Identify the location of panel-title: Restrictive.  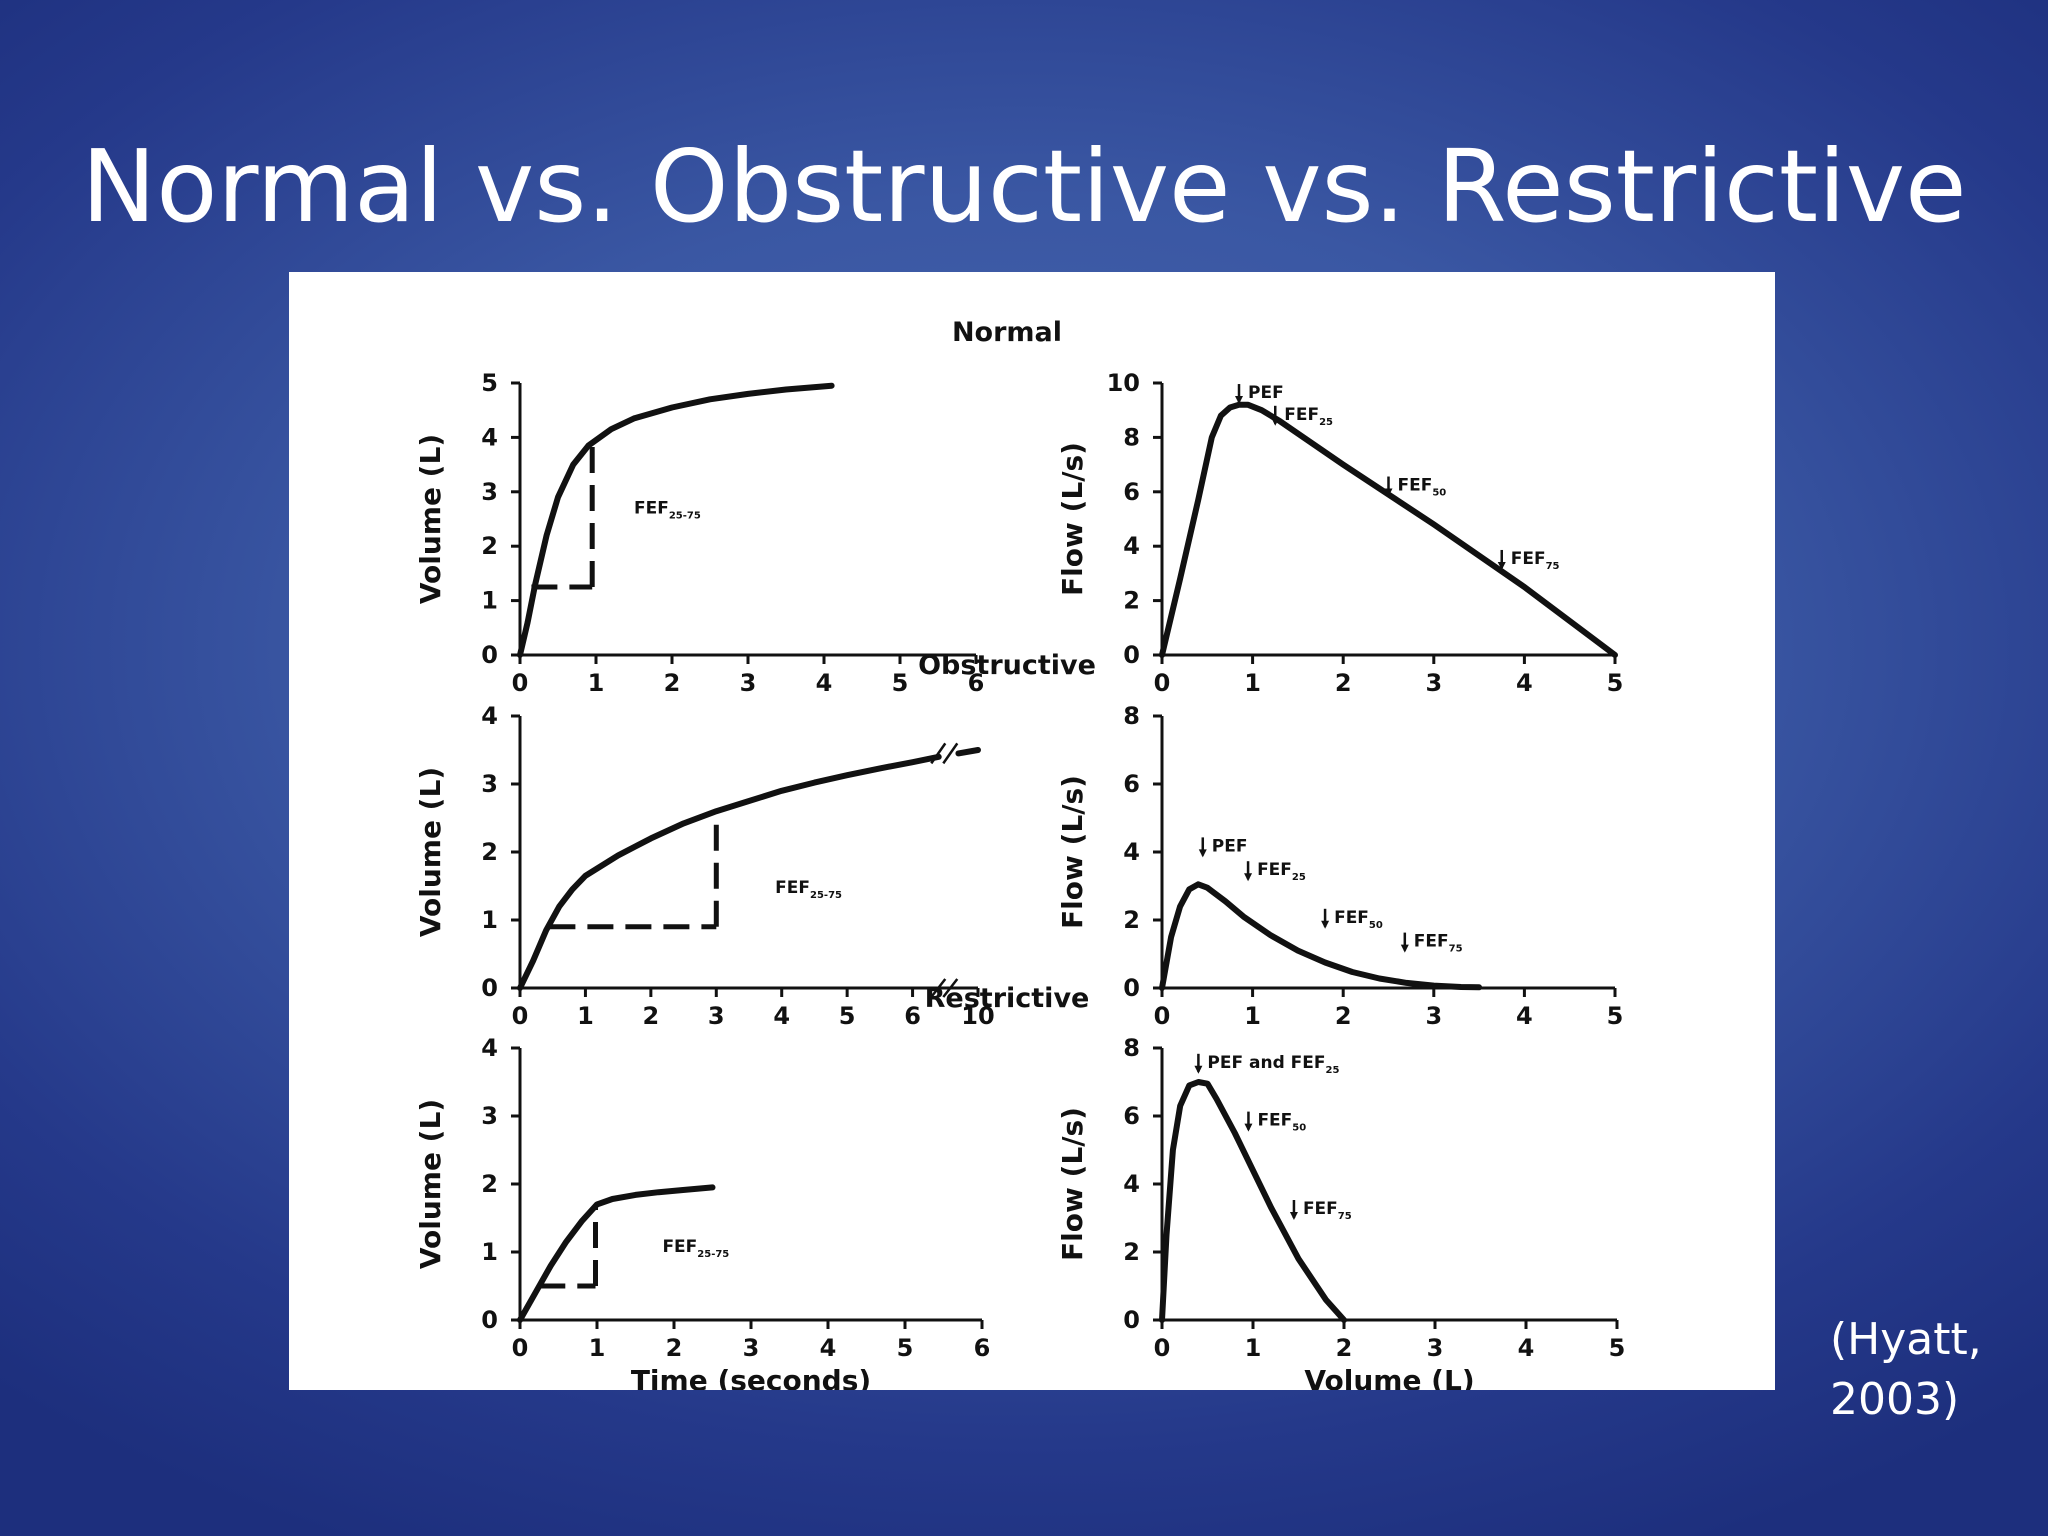
(1007, 998).